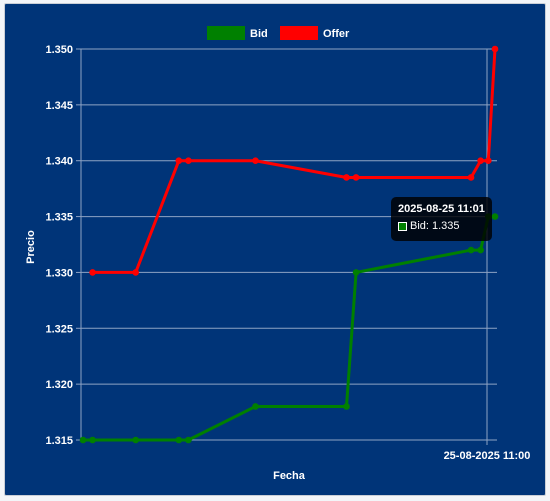  I want to click on x-axis-title: Fecha, so click(289, 476).